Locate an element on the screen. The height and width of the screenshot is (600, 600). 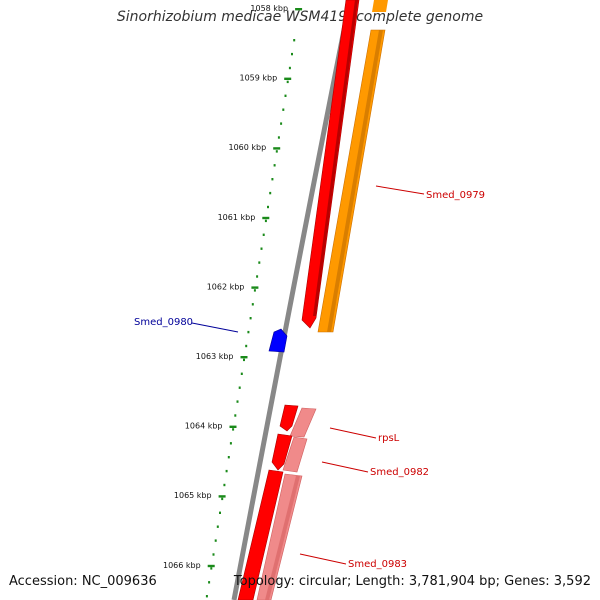
ruler-tick-label: 1060 kbp is located at coordinates (247, 147).